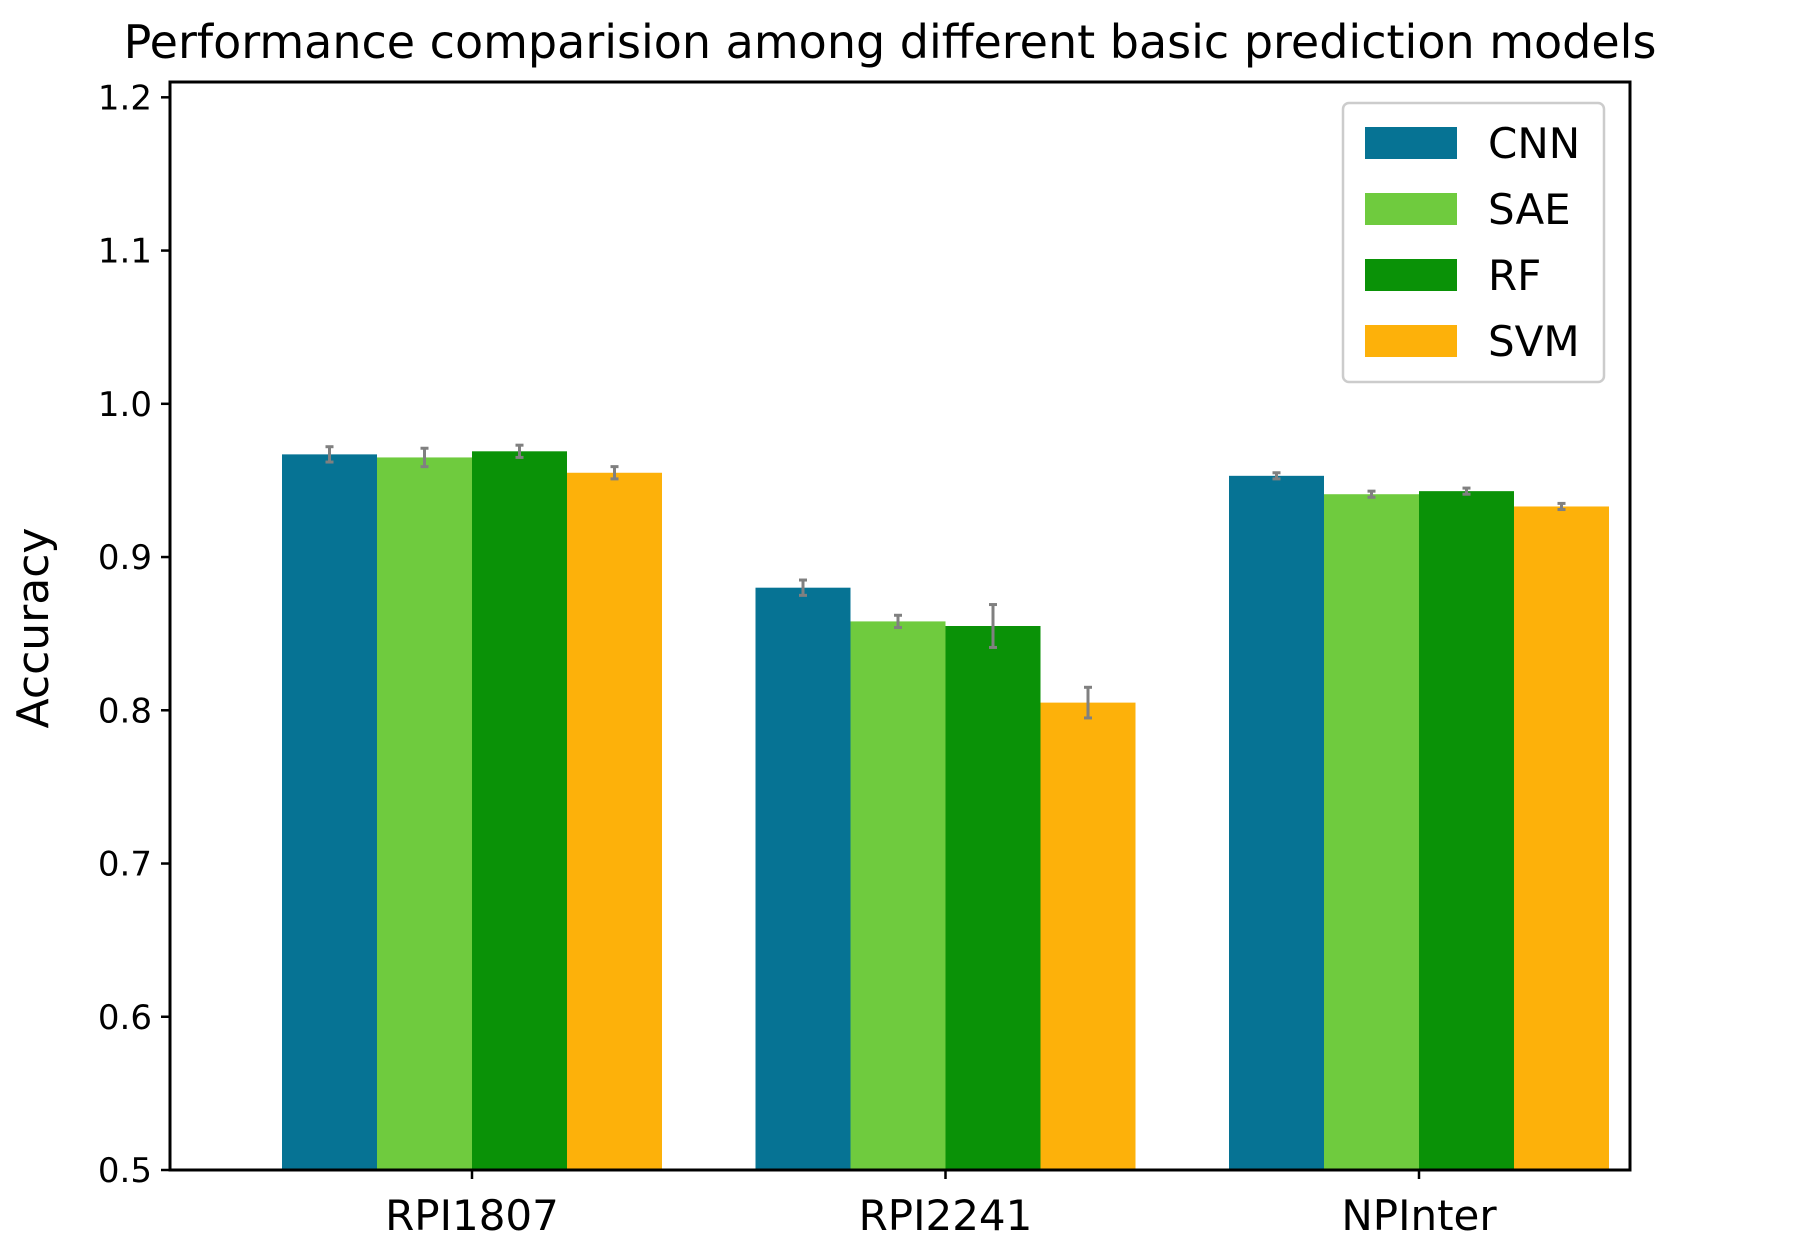  I want to click on bar-sae-rpi2241, so click(898, 895).